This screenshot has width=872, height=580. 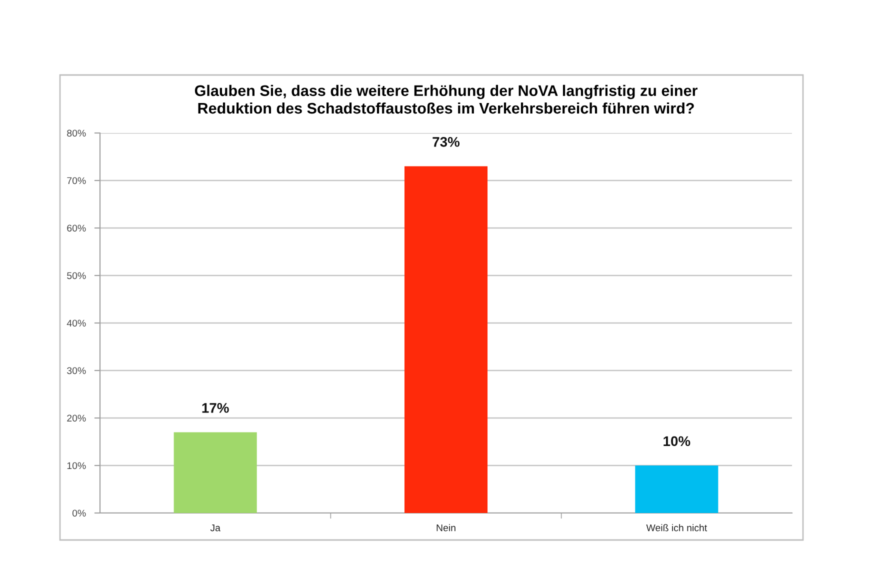 I want to click on x-tick-label: Ja, so click(x=215, y=528).